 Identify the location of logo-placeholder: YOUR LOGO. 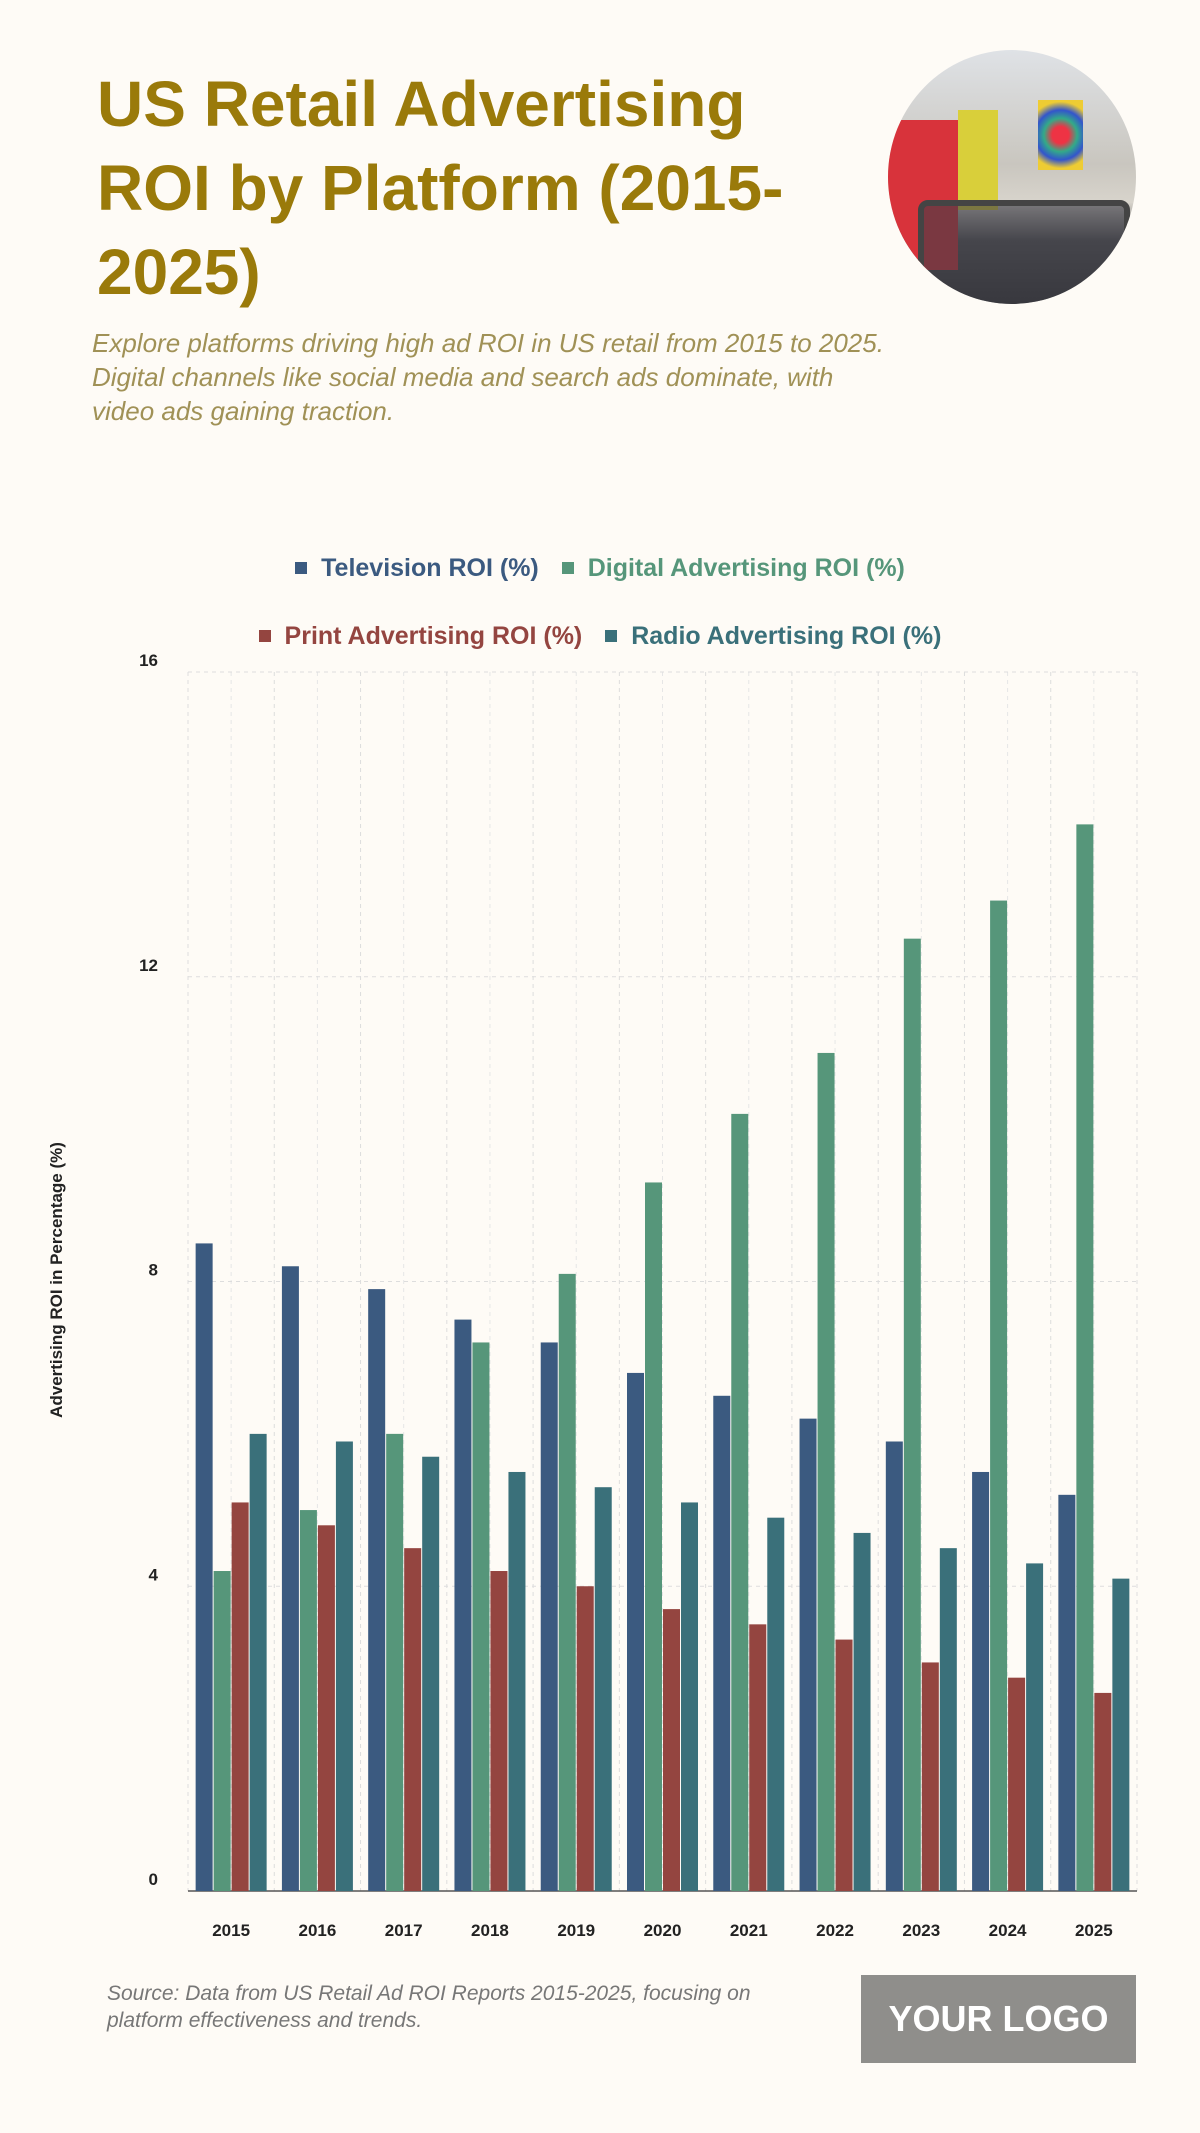
(998, 2019).